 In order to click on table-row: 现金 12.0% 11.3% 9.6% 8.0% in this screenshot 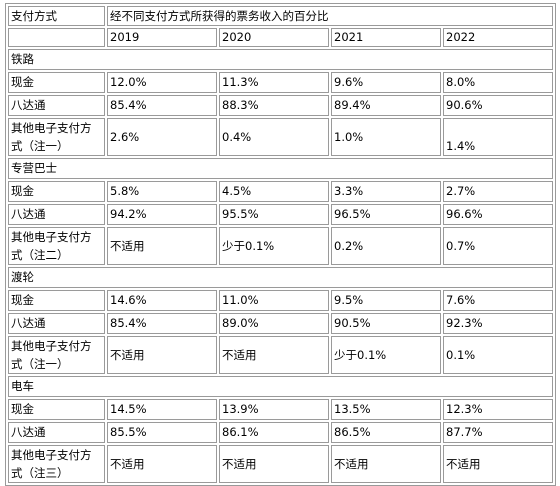, I will do `click(280, 82)`.